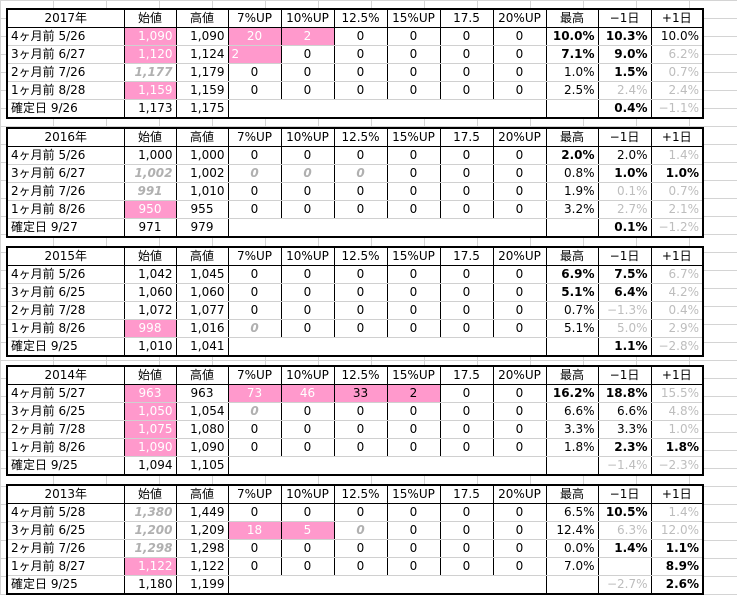 Image resolution: width=737 pixels, height=595 pixels. Describe the element at coordinates (677, 411) in the screenshot. I see `data-cell: 4.8%` at that location.